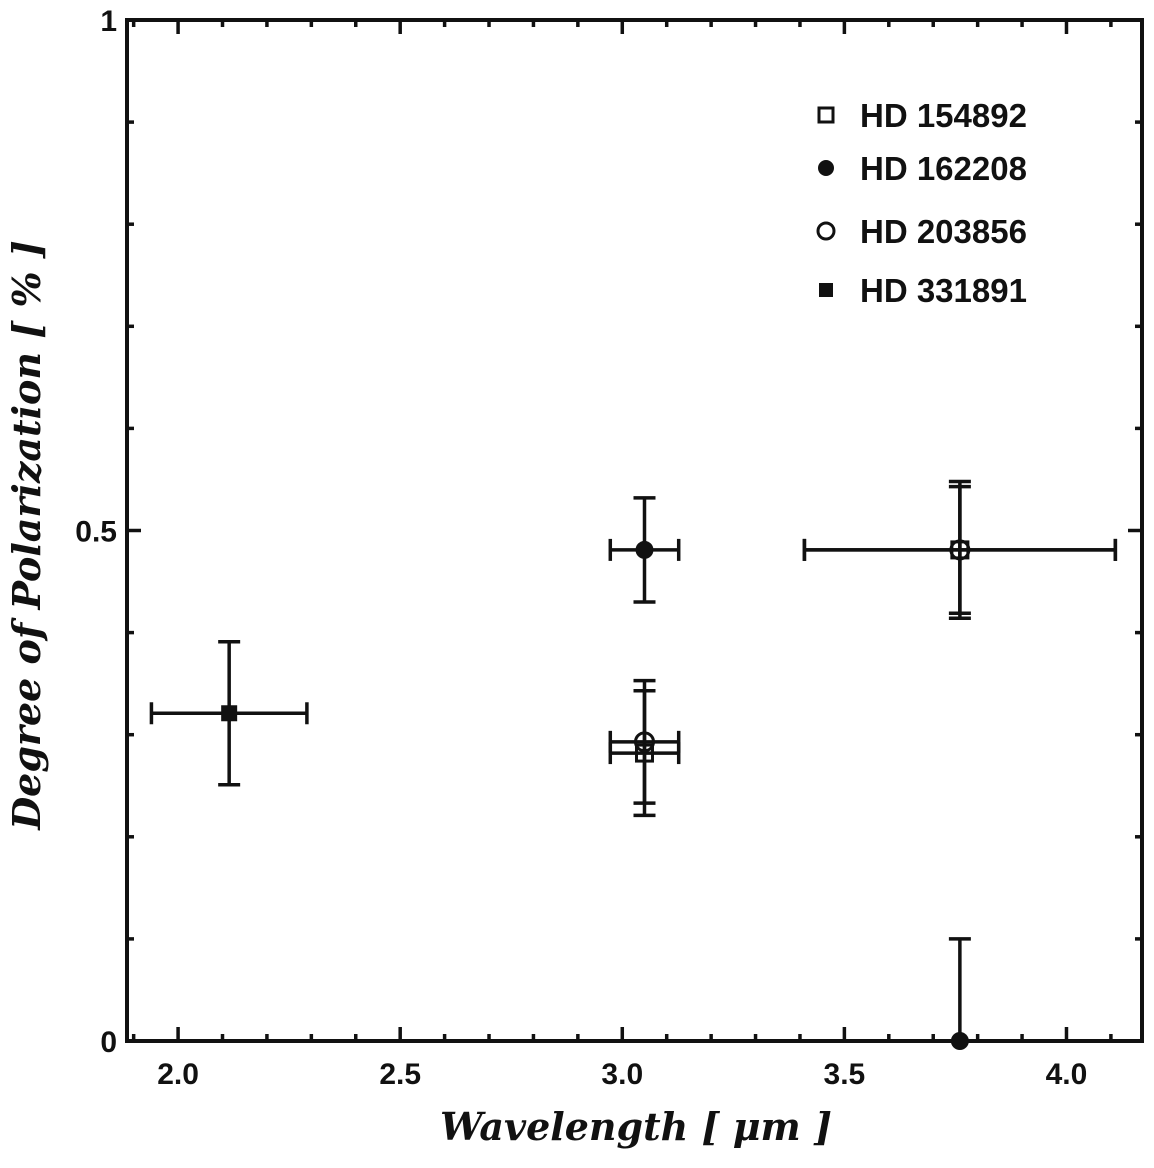 The width and height of the screenshot is (1154, 1168). Describe the element at coordinates (943, 168) in the screenshot. I see `legend-label: HD 162208` at that location.